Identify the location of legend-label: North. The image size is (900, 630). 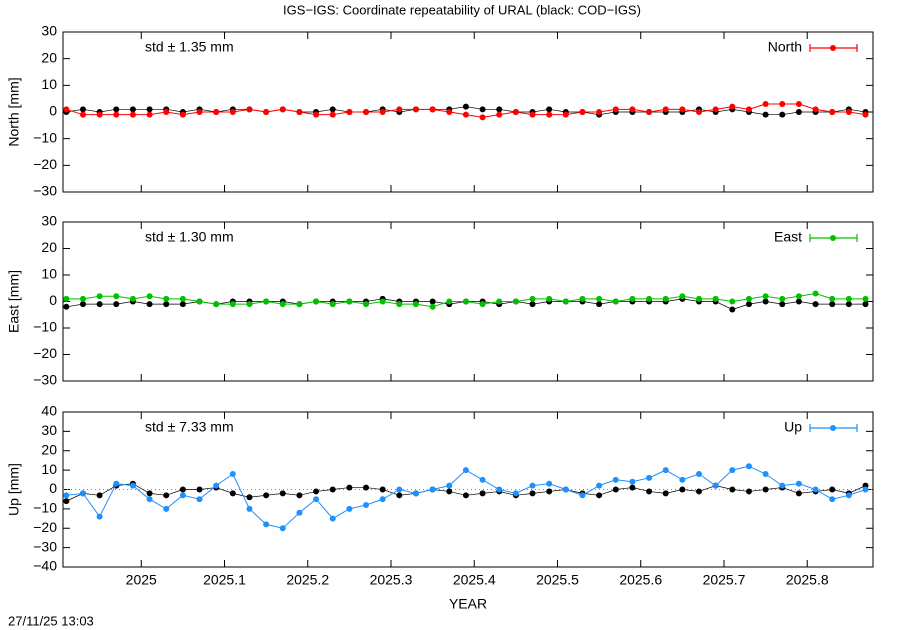
(785, 47).